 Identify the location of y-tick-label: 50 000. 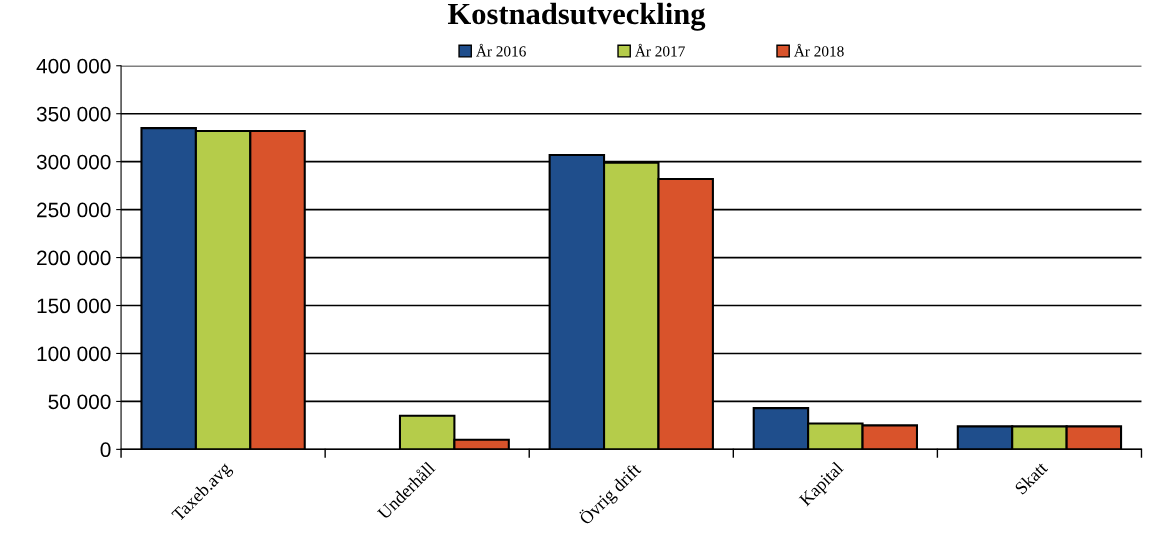
(79, 402).